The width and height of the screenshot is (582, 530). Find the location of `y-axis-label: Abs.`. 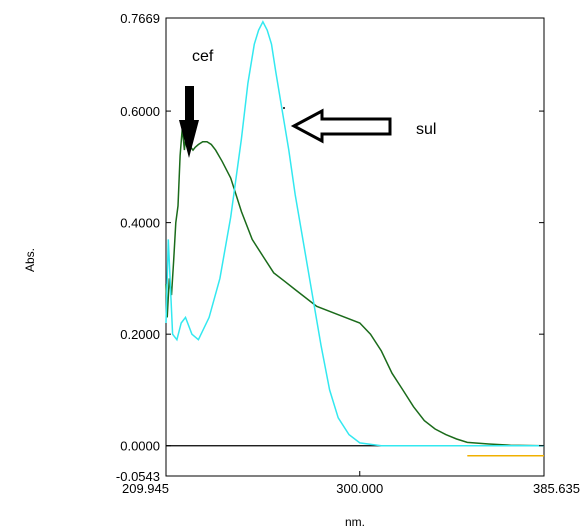

y-axis-label: Abs. is located at coordinates (30, 260).